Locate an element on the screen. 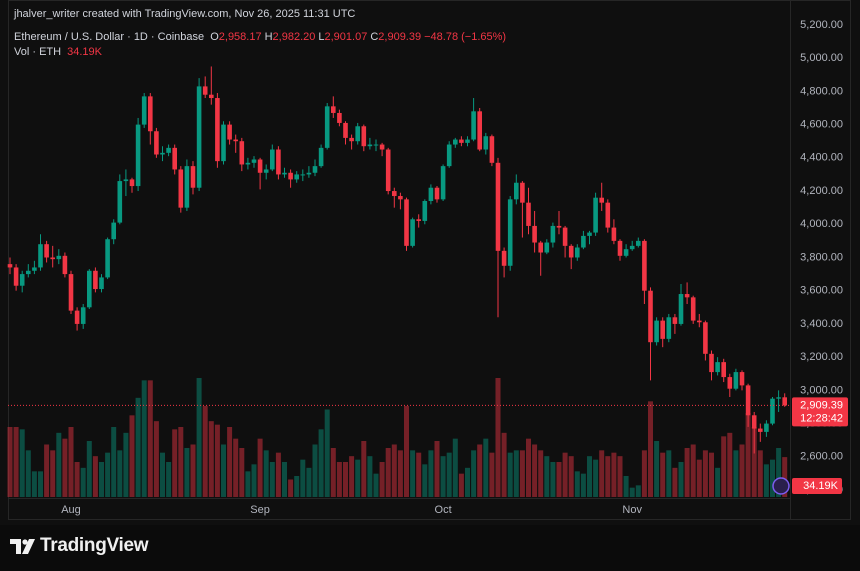 The height and width of the screenshot is (571, 860). x-tick-label: Sep is located at coordinates (260, 510).